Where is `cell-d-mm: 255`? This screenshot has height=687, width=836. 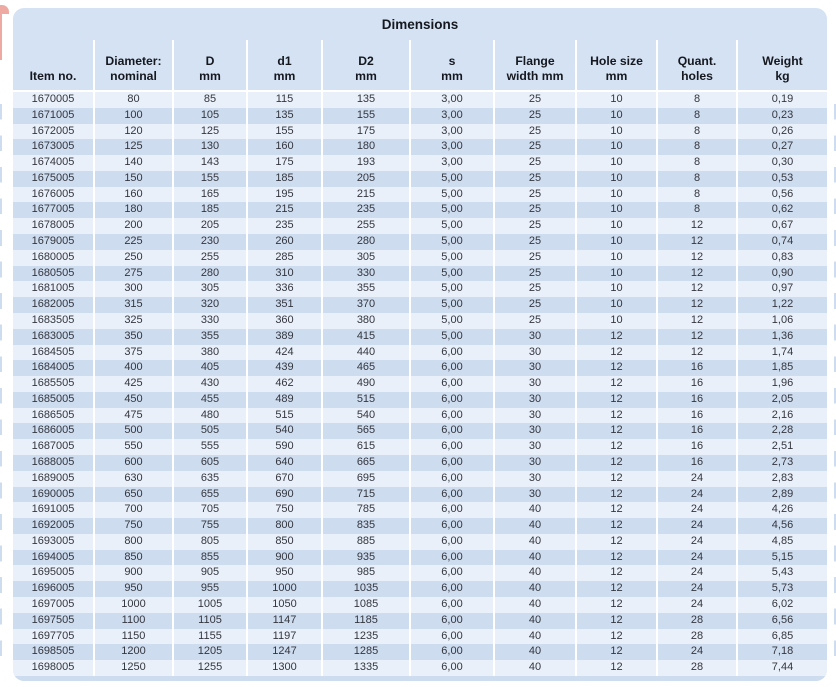
cell-d-mm: 255 is located at coordinates (209, 257).